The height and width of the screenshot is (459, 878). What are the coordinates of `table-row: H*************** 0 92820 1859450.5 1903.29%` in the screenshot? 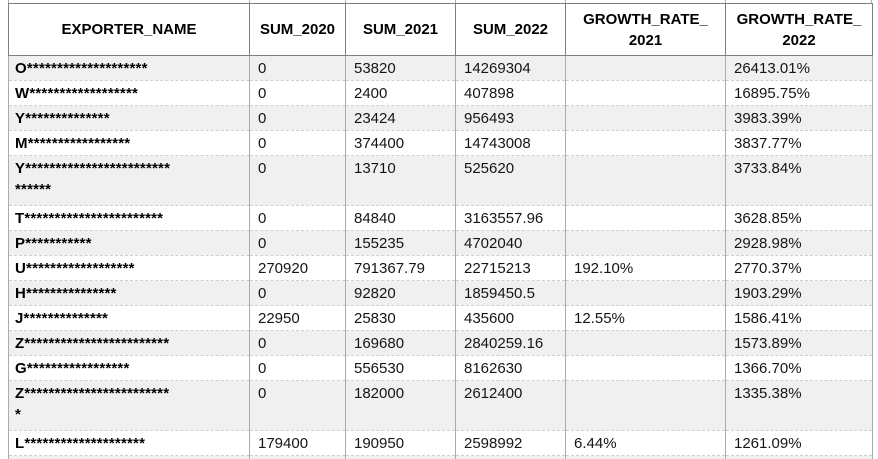 It's located at (440, 293).